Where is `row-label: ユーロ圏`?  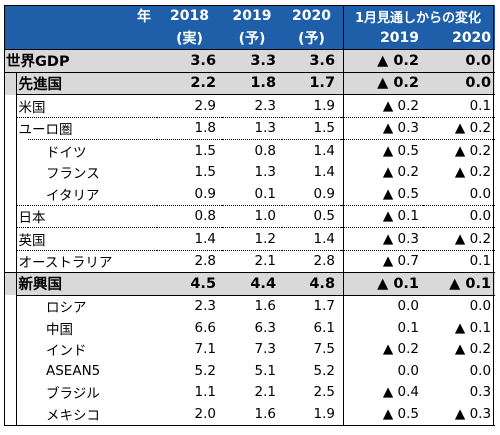 row-label: ユーロ圏 is located at coordinates (86, 128).